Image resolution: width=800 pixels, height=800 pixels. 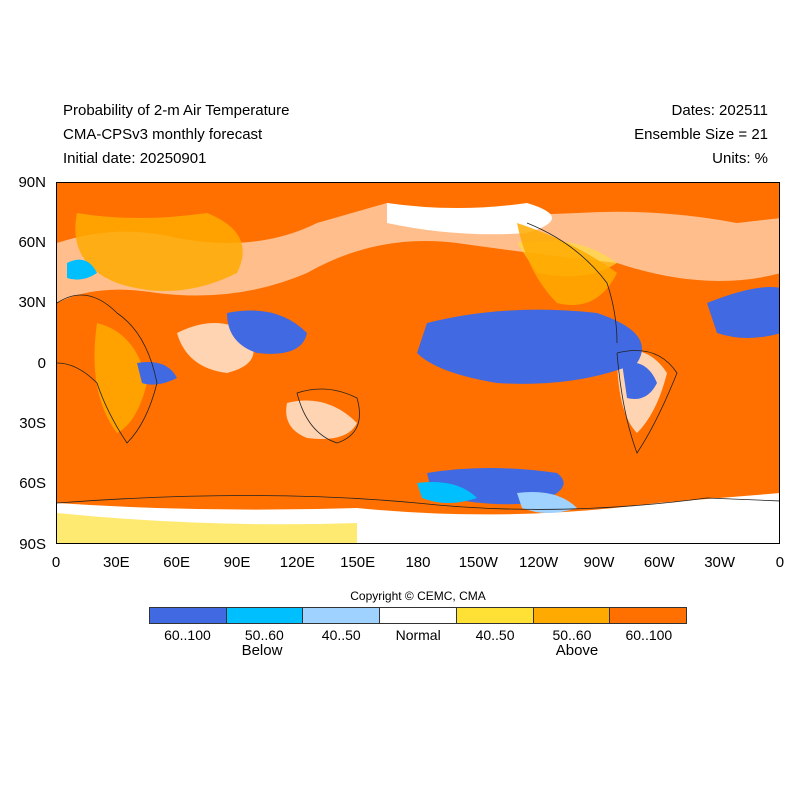 I want to click on below-label: Below, so click(x=262, y=650).